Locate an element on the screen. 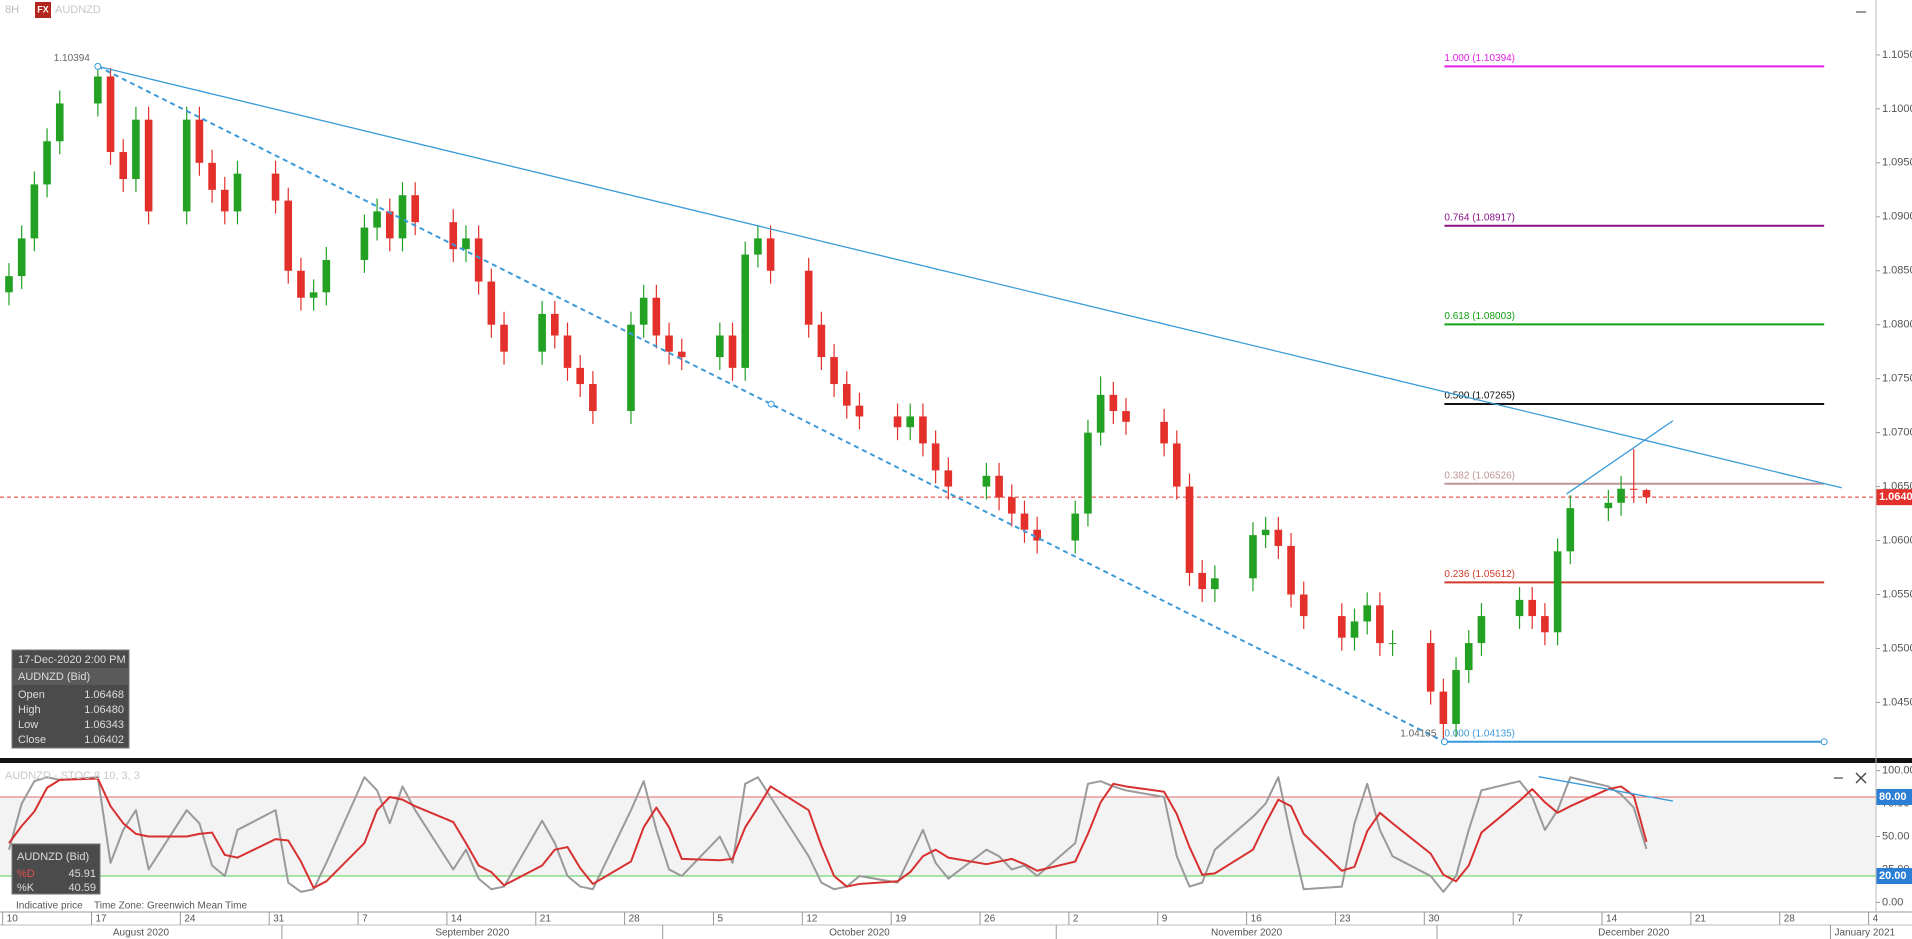 The height and width of the screenshot is (939, 1912). y-tick-label: 1.10500 is located at coordinates (1897, 55).